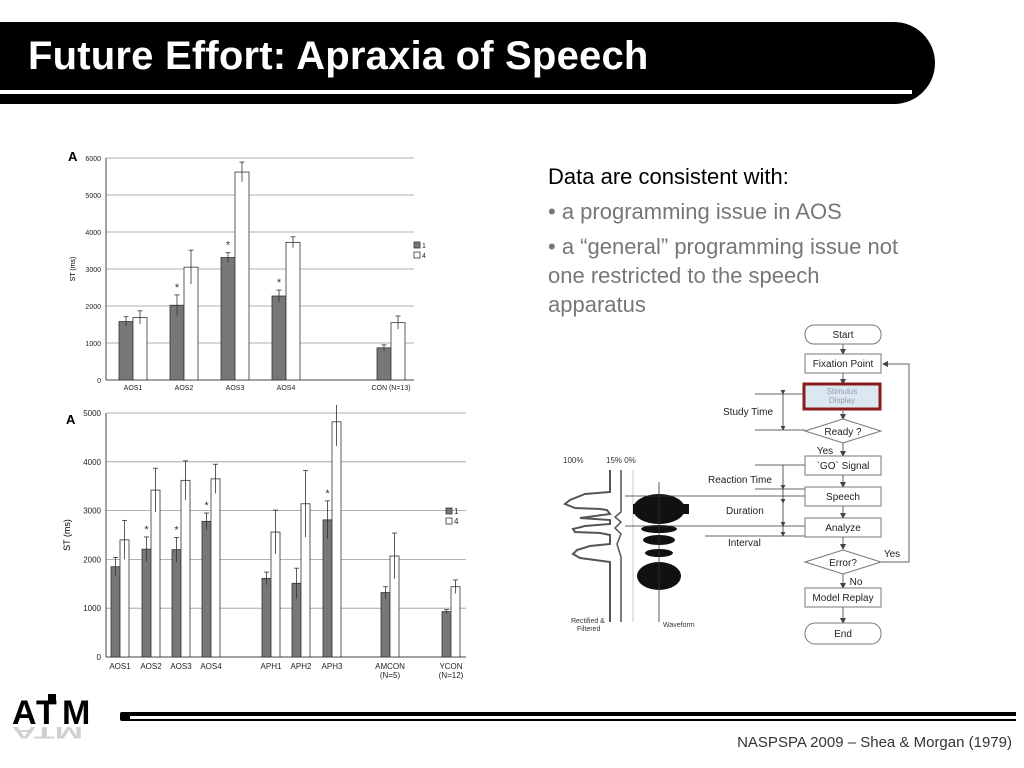 The image size is (1024, 768). I want to click on ready-diamond, so click(843, 431).